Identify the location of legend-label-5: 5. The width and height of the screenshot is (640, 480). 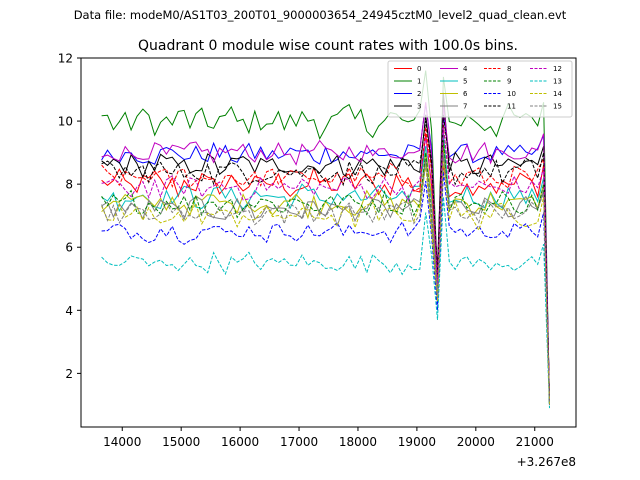
(465, 82).